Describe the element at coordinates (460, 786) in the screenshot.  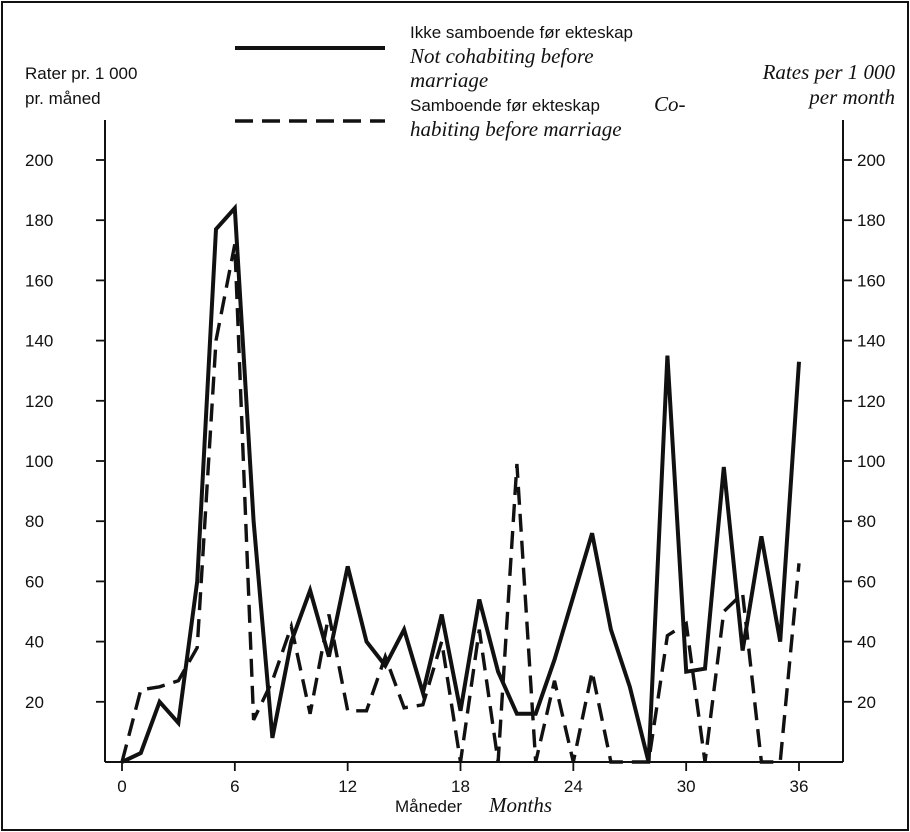
I see `x-tick-label: 18` at that location.